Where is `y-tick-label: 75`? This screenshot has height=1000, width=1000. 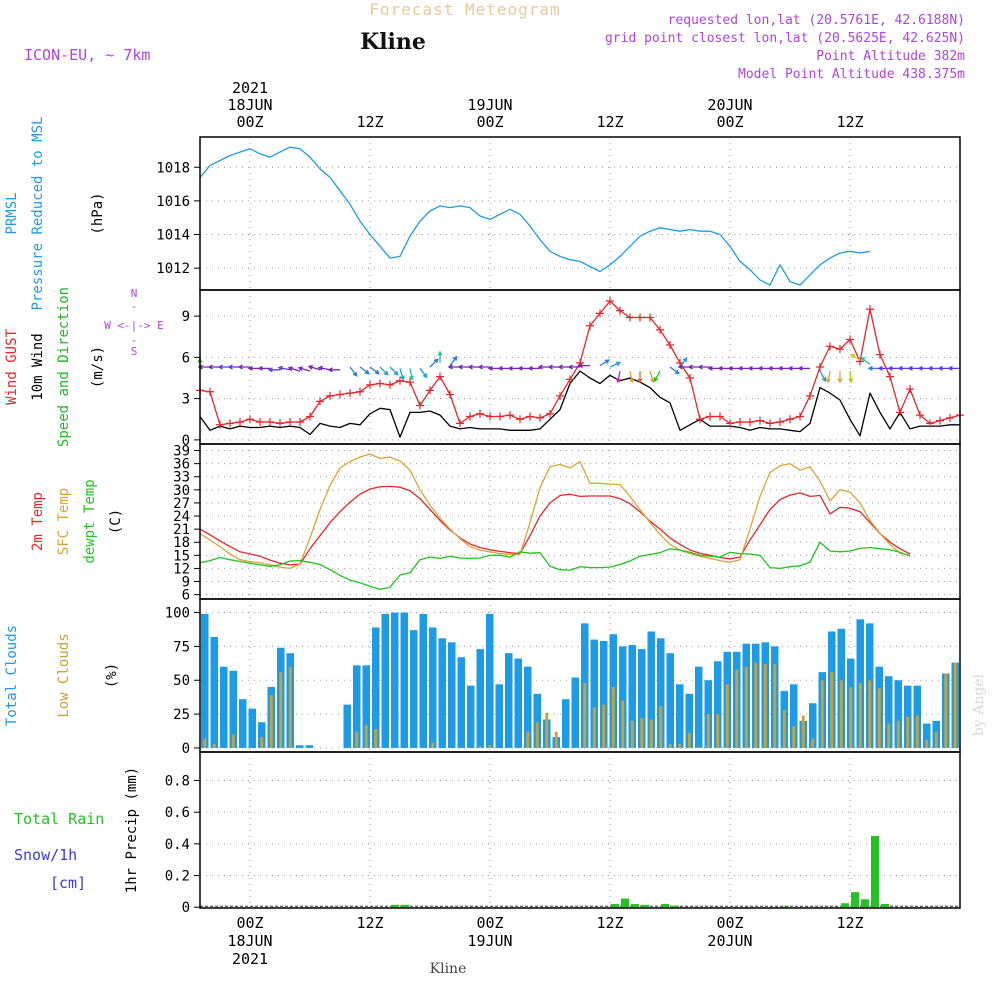 y-tick-label: 75 is located at coordinates (181, 647).